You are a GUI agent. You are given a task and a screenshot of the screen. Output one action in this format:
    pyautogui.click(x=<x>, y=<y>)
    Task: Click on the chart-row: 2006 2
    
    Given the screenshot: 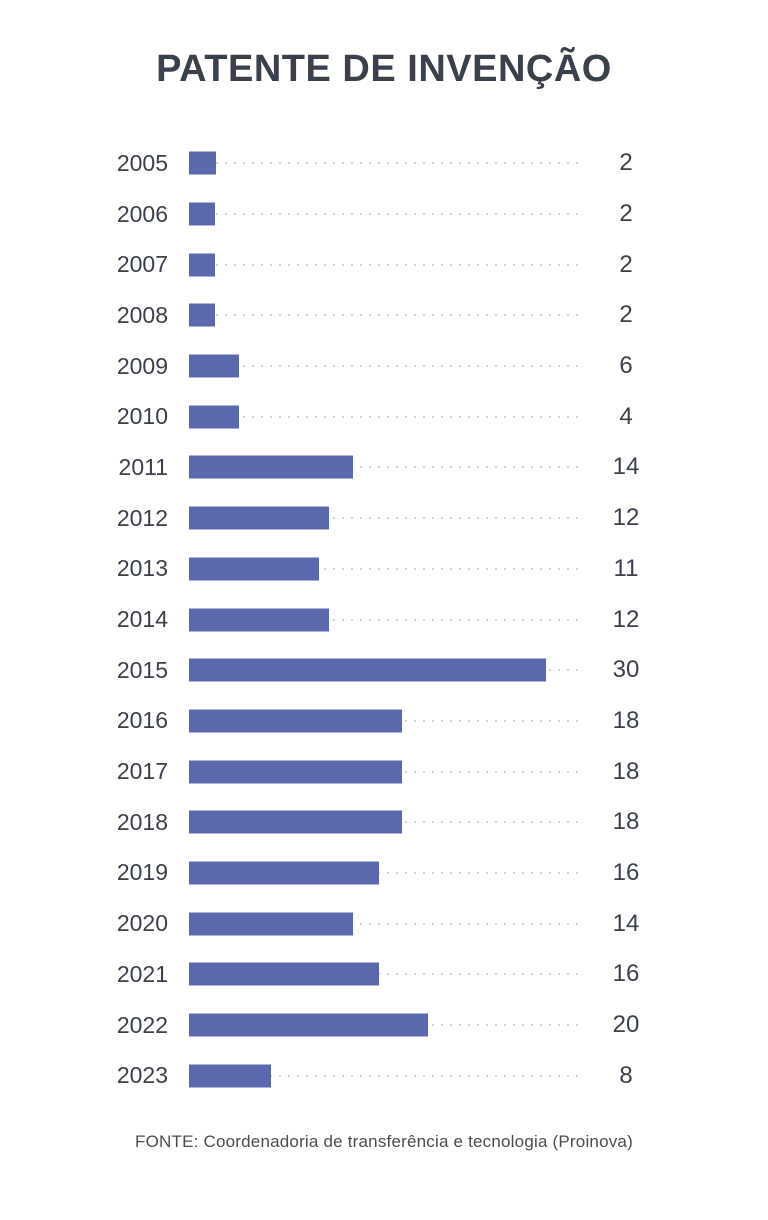 What is the action you would take?
    pyautogui.click(x=384, y=214)
    